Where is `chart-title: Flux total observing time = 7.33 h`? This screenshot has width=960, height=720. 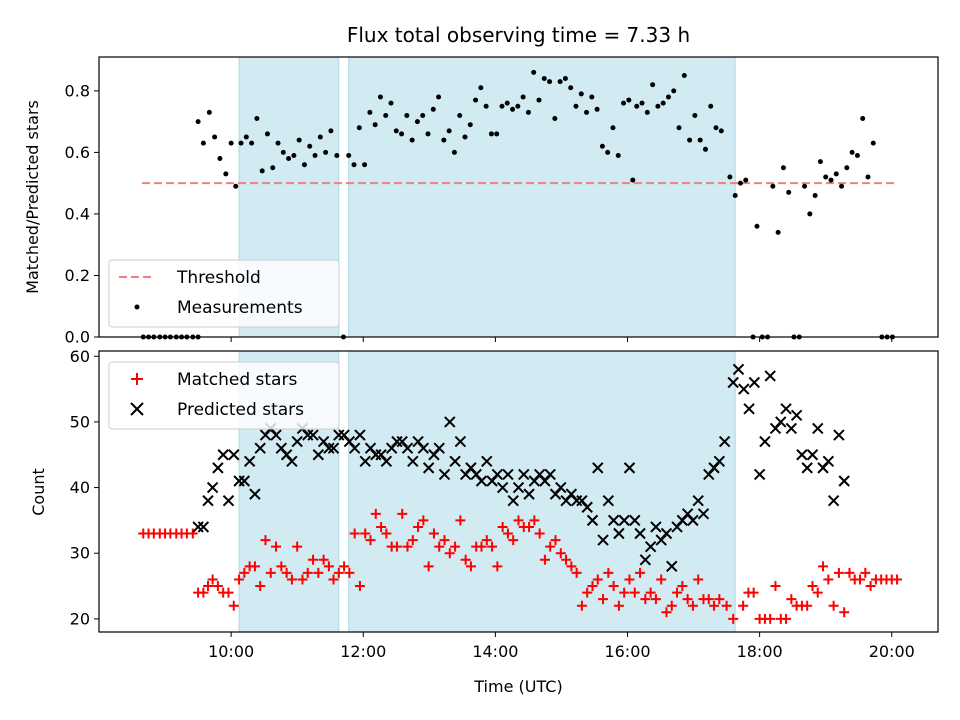 chart-title: Flux total observing time = 7.33 h is located at coordinates (518, 35).